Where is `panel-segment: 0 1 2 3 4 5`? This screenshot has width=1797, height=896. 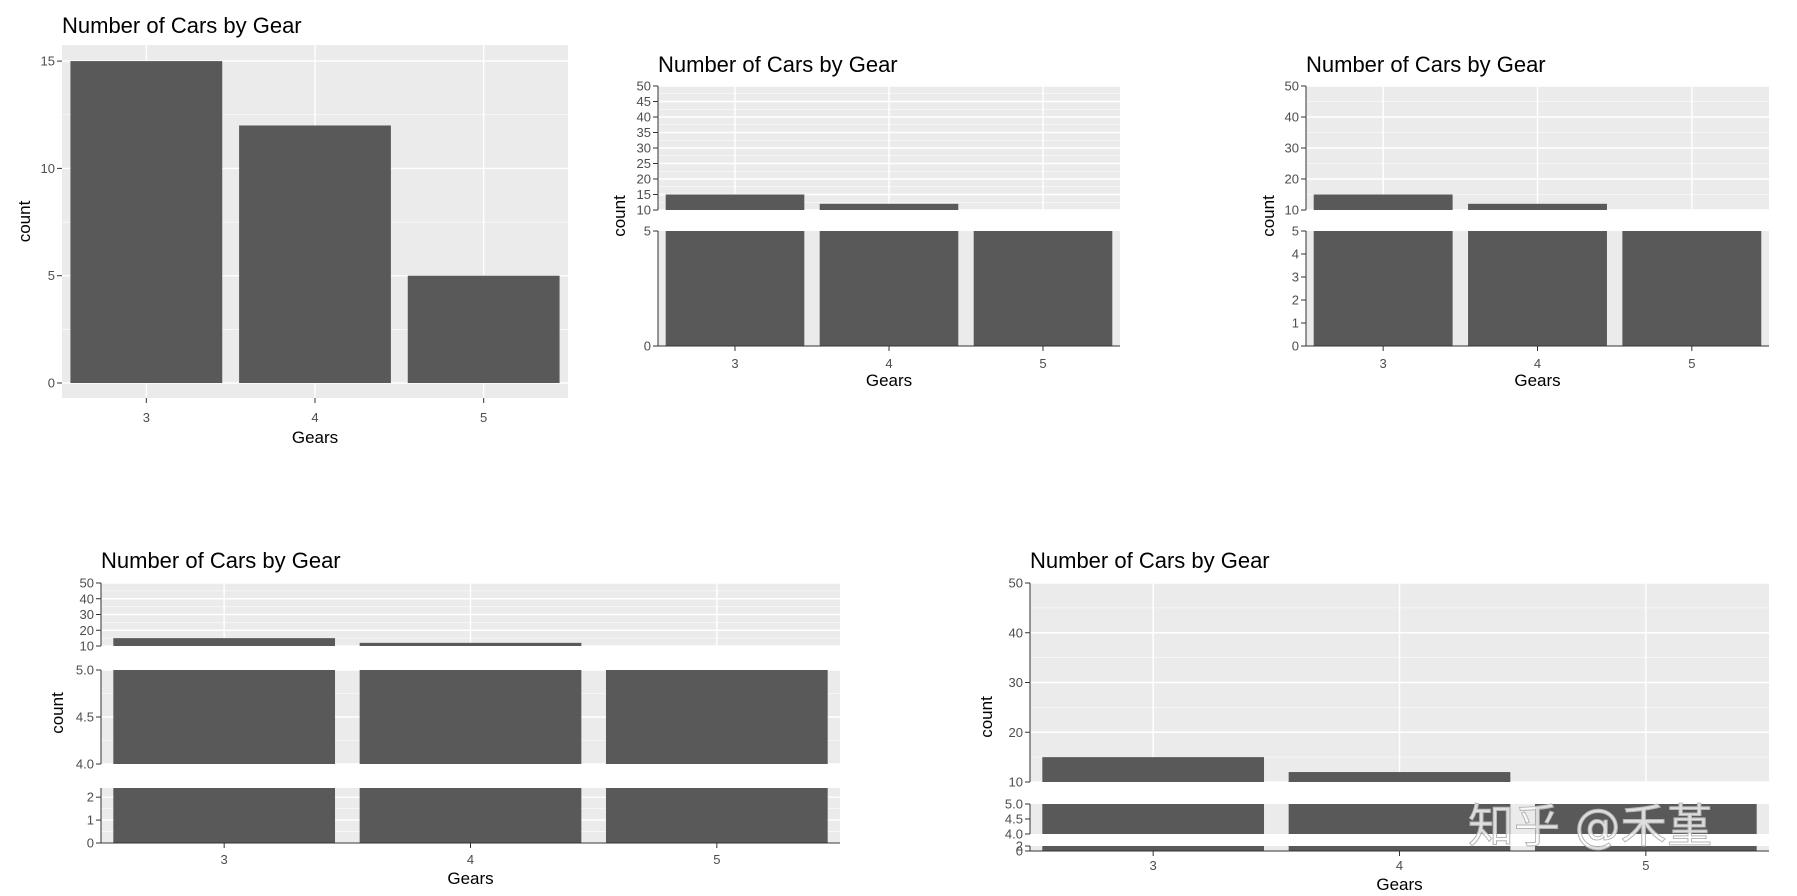
panel-segment: 0 1 2 3 4 5 is located at coordinates (1530, 289).